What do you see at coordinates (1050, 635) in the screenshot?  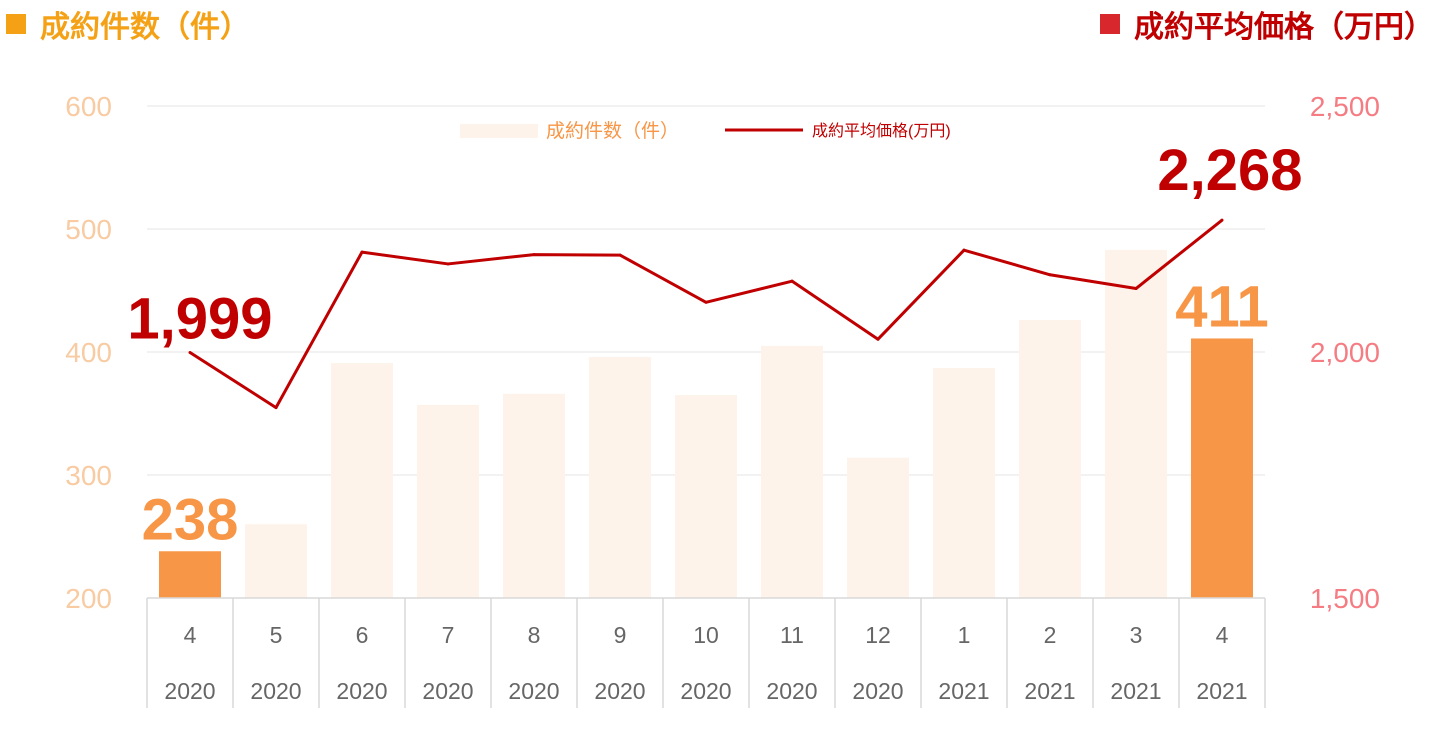 I see `month-tick-label: 2` at bounding box center [1050, 635].